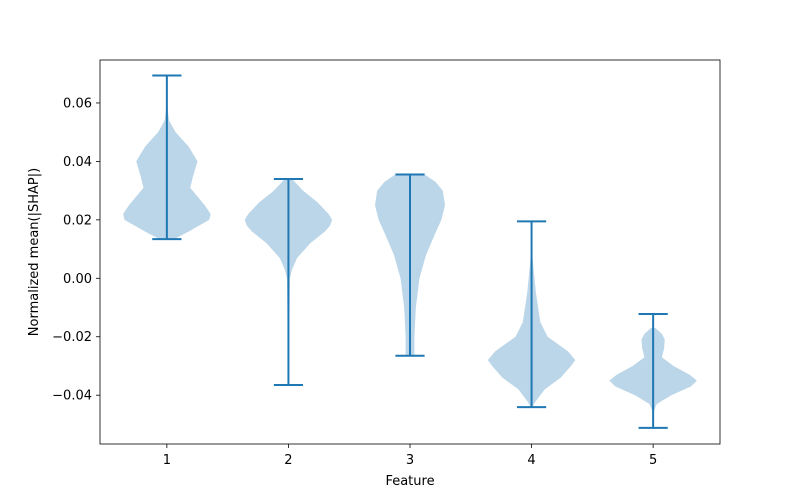 This screenshot has width=800, height=500. What do you see at coordinates (77, 103) in the screenshot?
I see `y-tick-label: 0.06` at bounding box center [77, 103].